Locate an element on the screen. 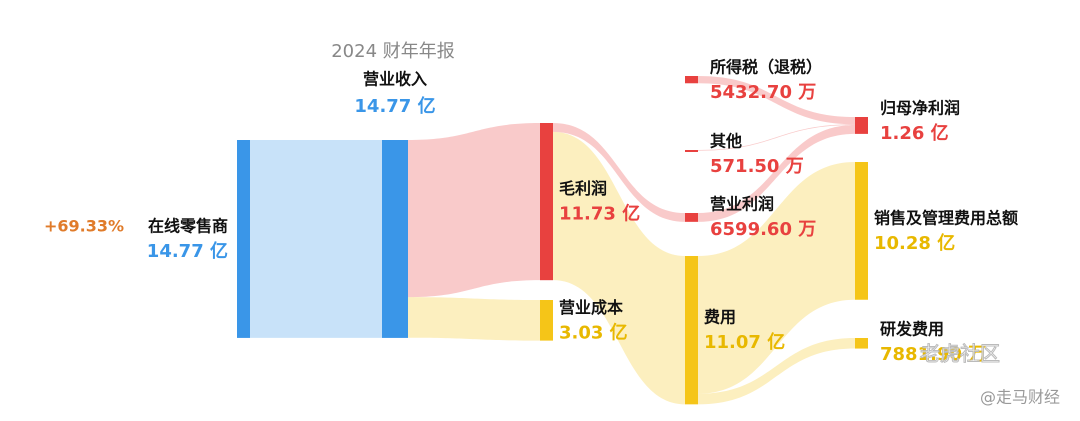  node-value: 1.26 亿 is located at coordinates (914, 133).